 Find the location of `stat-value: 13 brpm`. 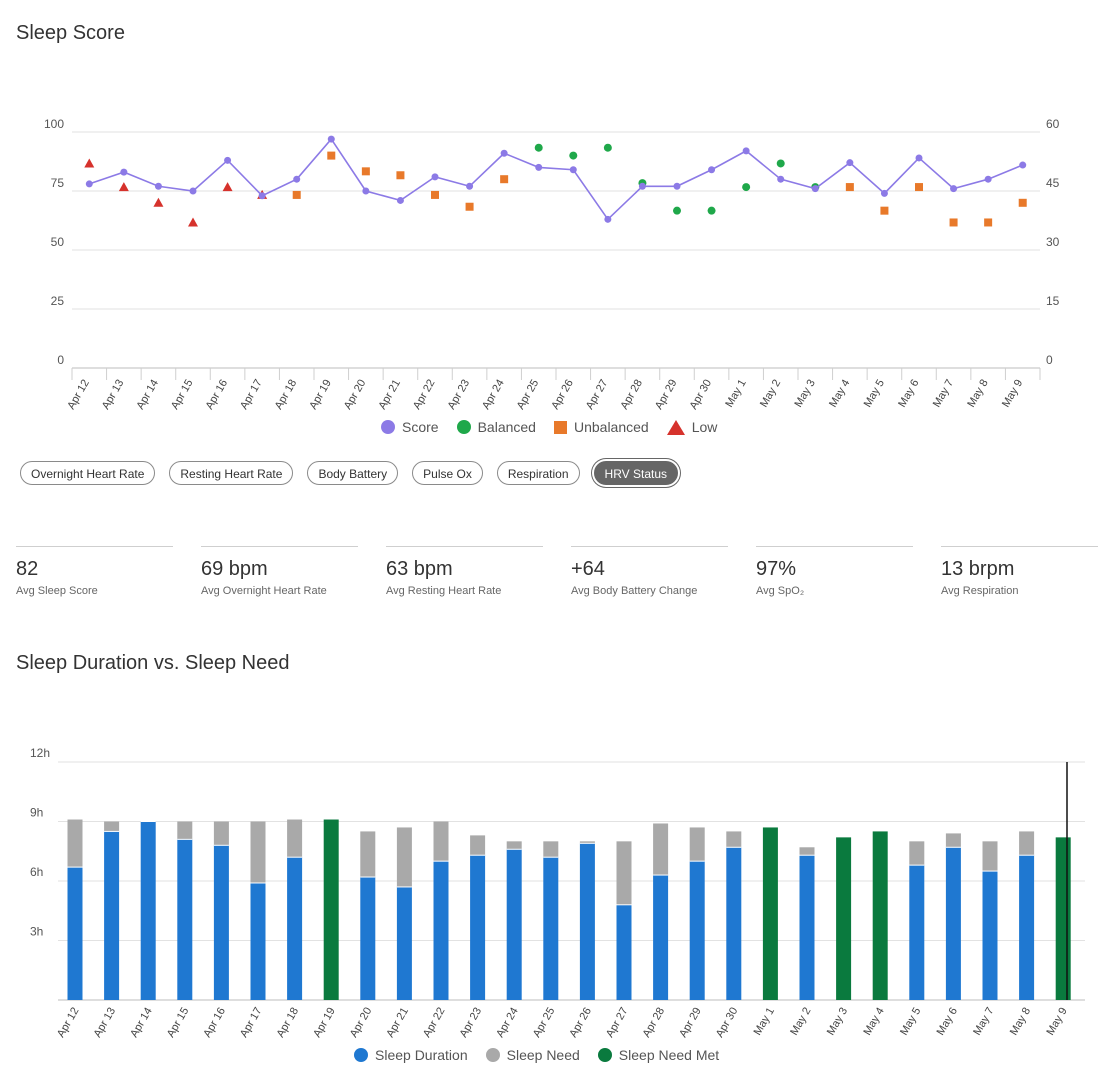

stat-value: 13 brpm is located at coordinates (978, 569).